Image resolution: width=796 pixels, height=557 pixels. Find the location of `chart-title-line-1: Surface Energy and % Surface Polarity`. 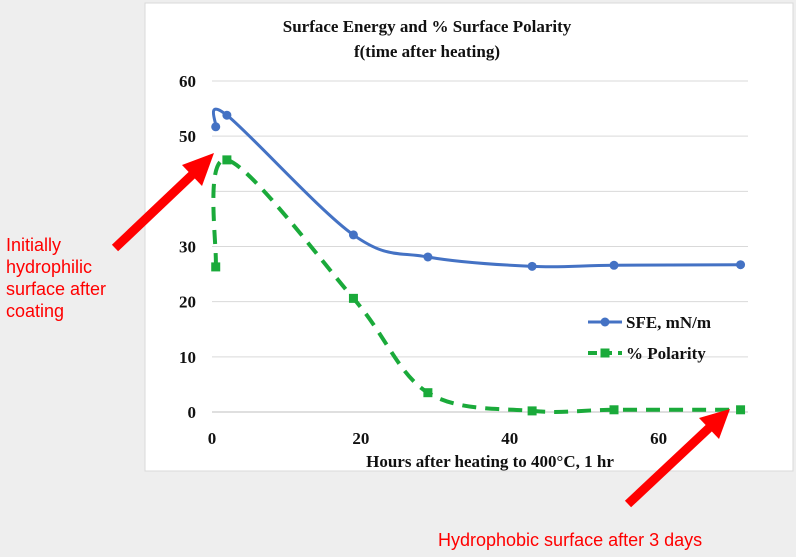

chart-title-line-1: Surface Energy and % Surface Polarity is located at coordinates (427, 26).